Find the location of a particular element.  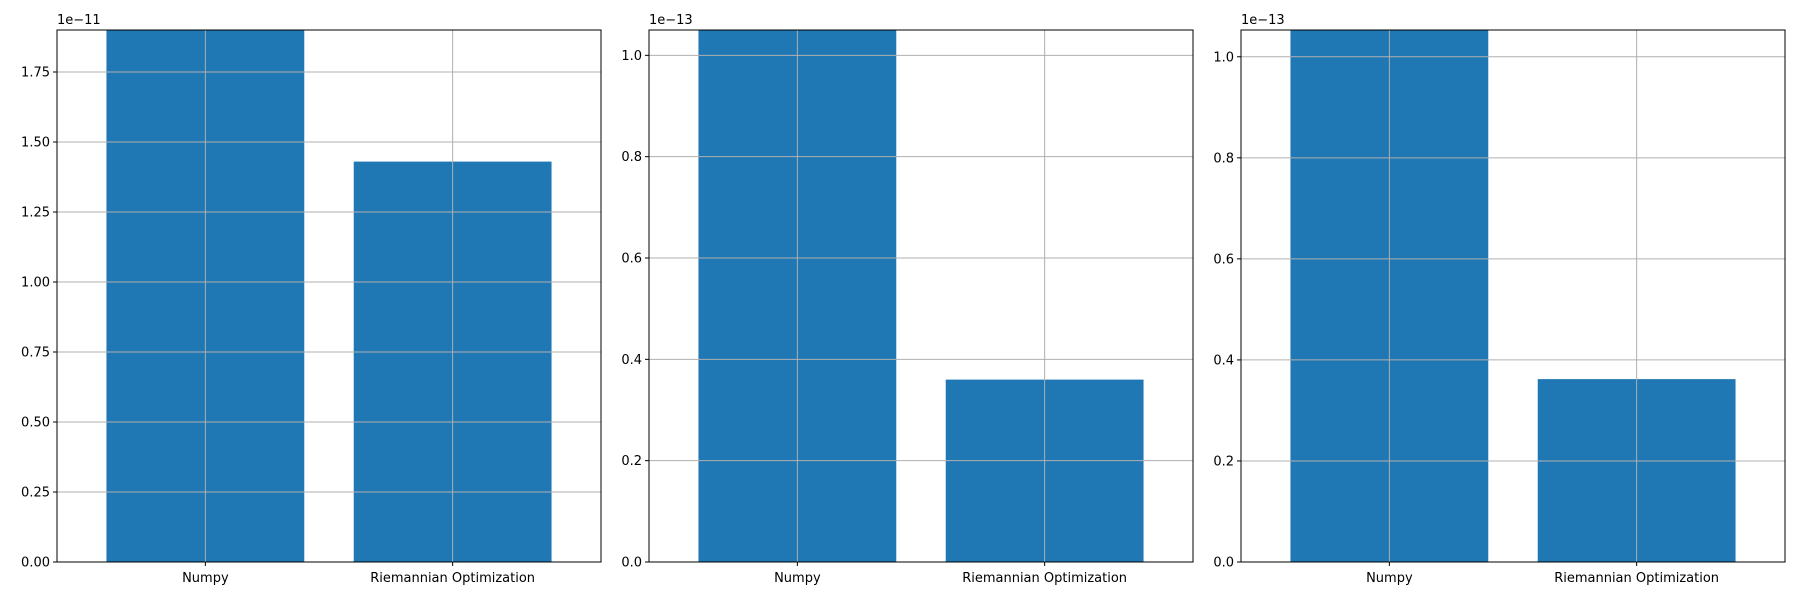

y-tick-label: 1.00 is located at coordinates (35, 283).